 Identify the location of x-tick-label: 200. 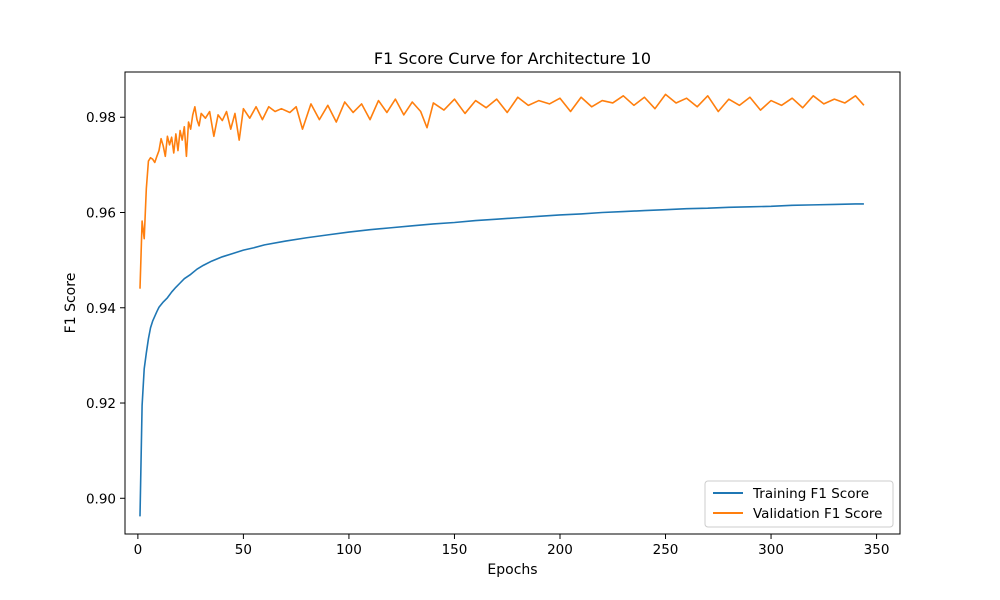
(560, 550).